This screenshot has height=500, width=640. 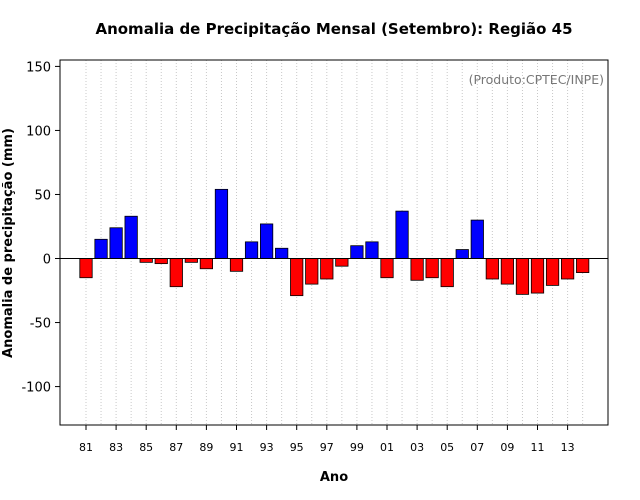 I want to click on x-tick-label: 91, so click(x=237, y=447).